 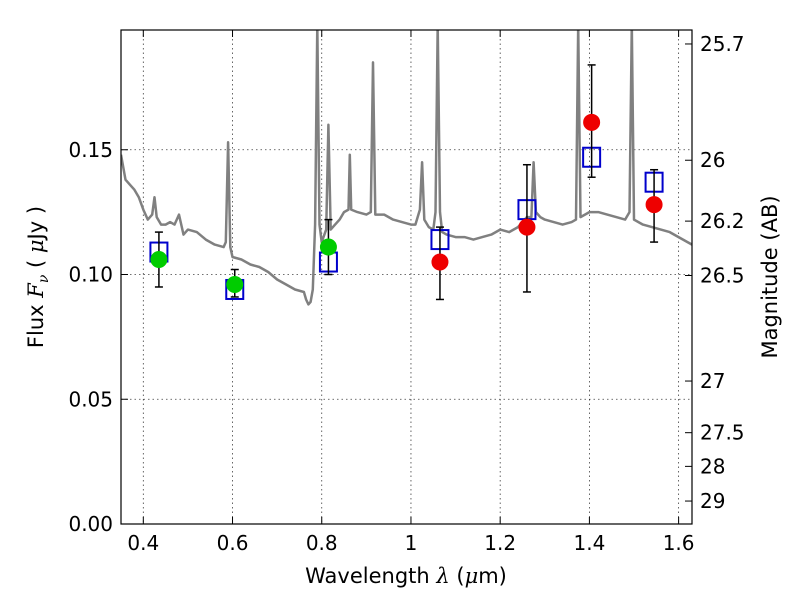 What do you see at coordinates (90, 150) in the screenshot?
I see `y-tick-label: 0.15` at bounding box center [90, 150].